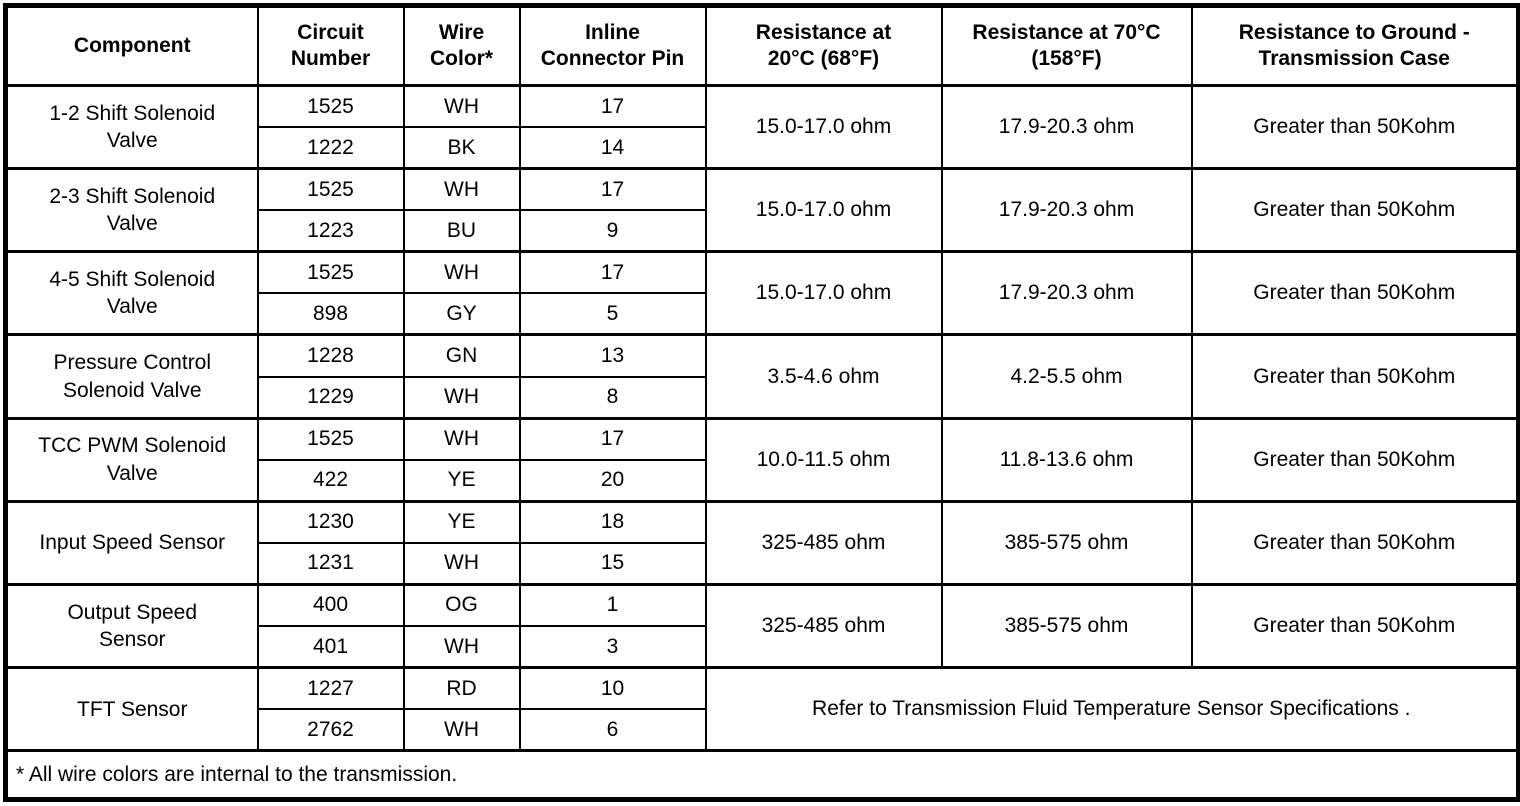 Image resolution: width=1520 pixels, height=806 pixels. Describe the element at coordinates (612, 231) in the screenshot. I see `cell-connector-pin: 9` at that location.